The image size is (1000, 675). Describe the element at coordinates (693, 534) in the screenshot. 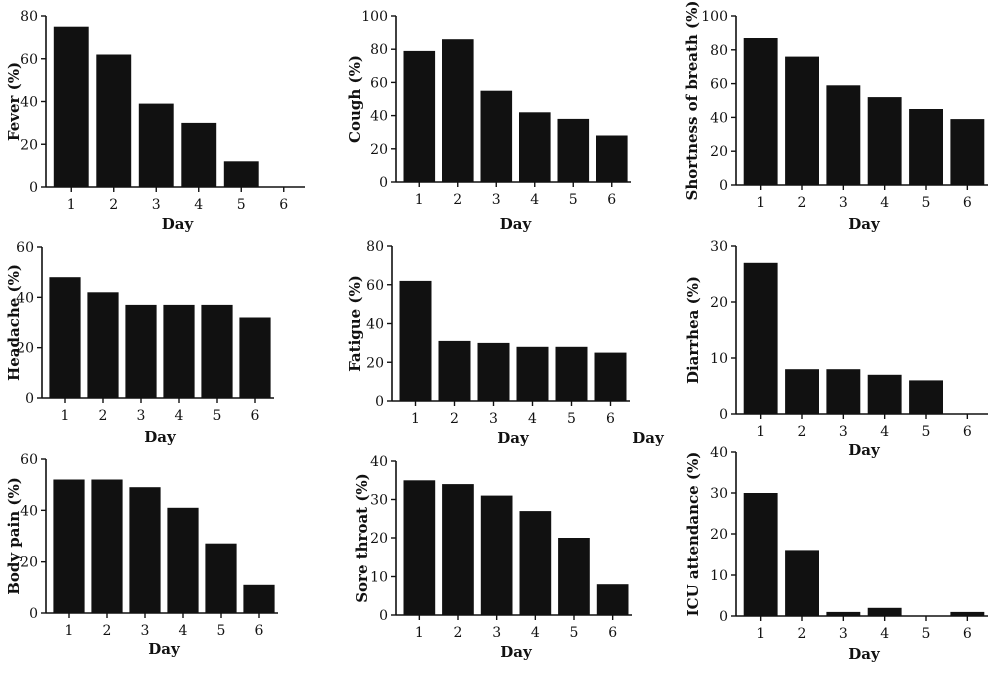

I see `y-axis-label: ICU attendance (%)` at that location.